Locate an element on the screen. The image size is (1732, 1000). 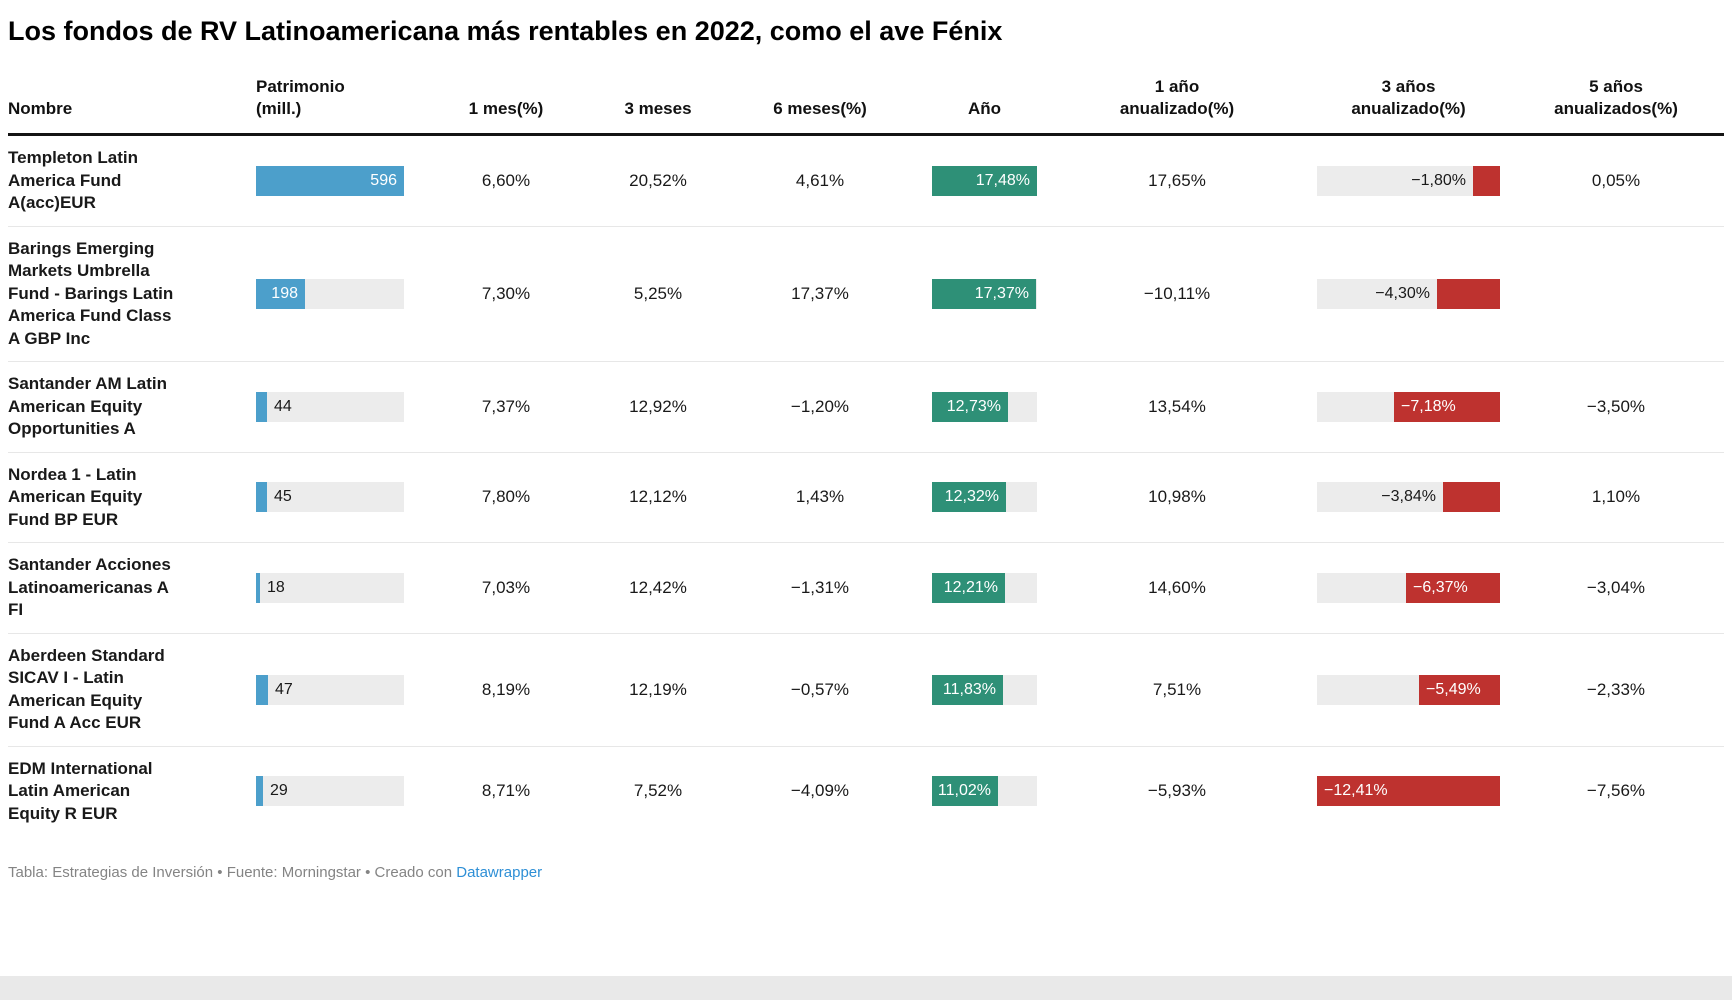
pat-bar-track: 18 is located at coordinates (330, 587).